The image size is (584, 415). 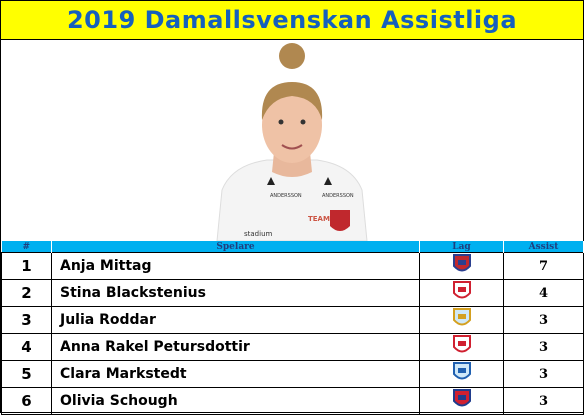 I want to click on assists: 7, so click(x=543, y=266).